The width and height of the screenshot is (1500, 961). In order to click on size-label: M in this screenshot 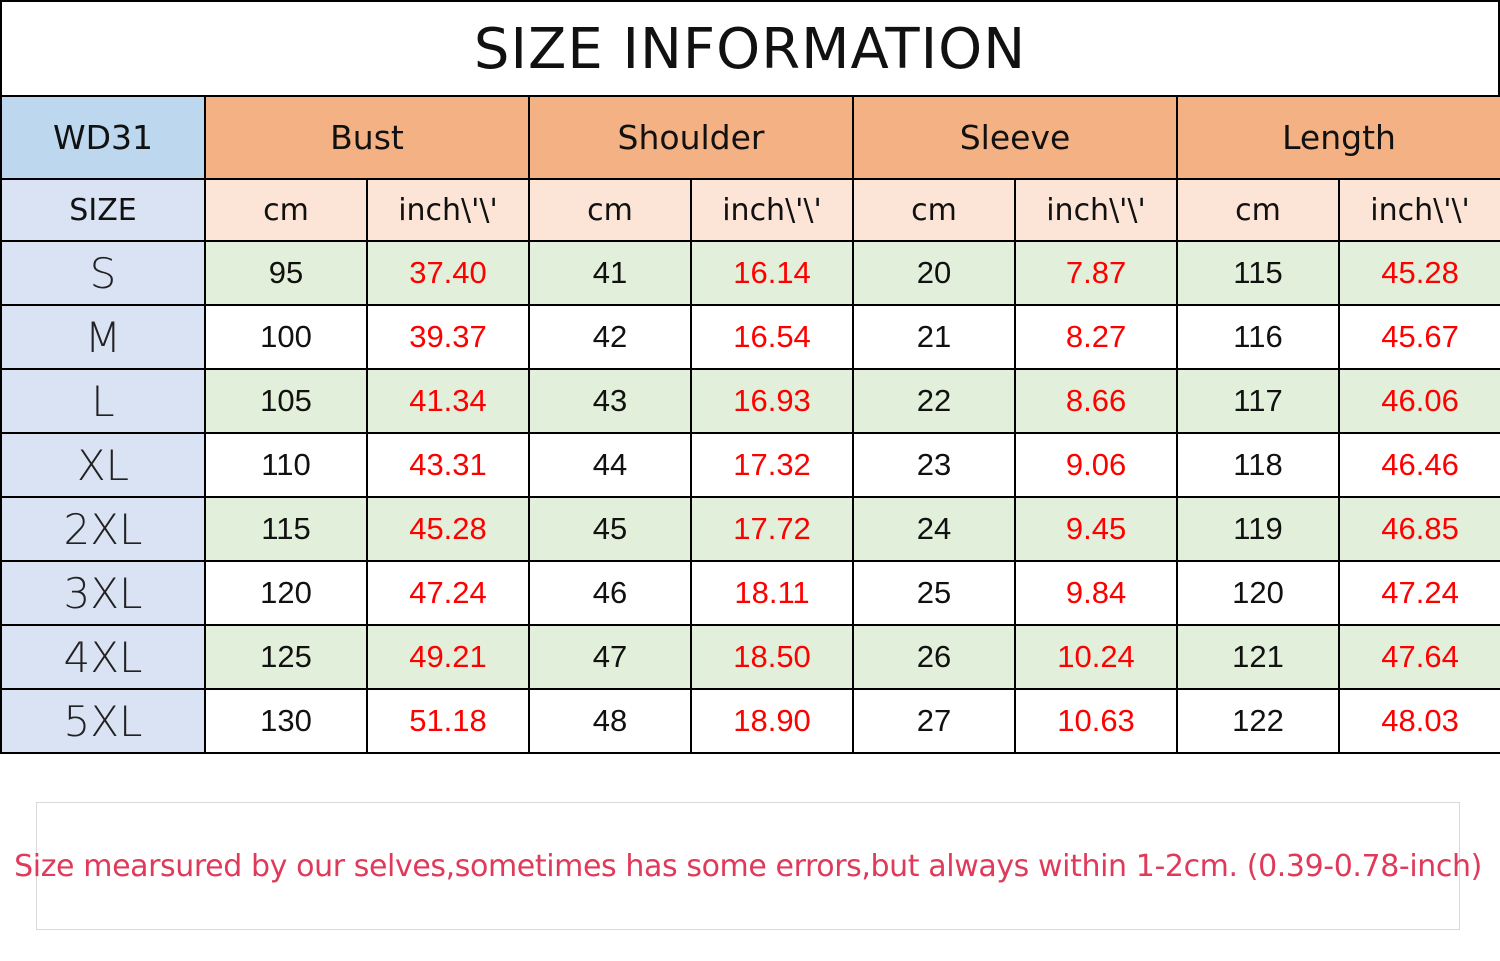, I will do `click(103, 337)`.